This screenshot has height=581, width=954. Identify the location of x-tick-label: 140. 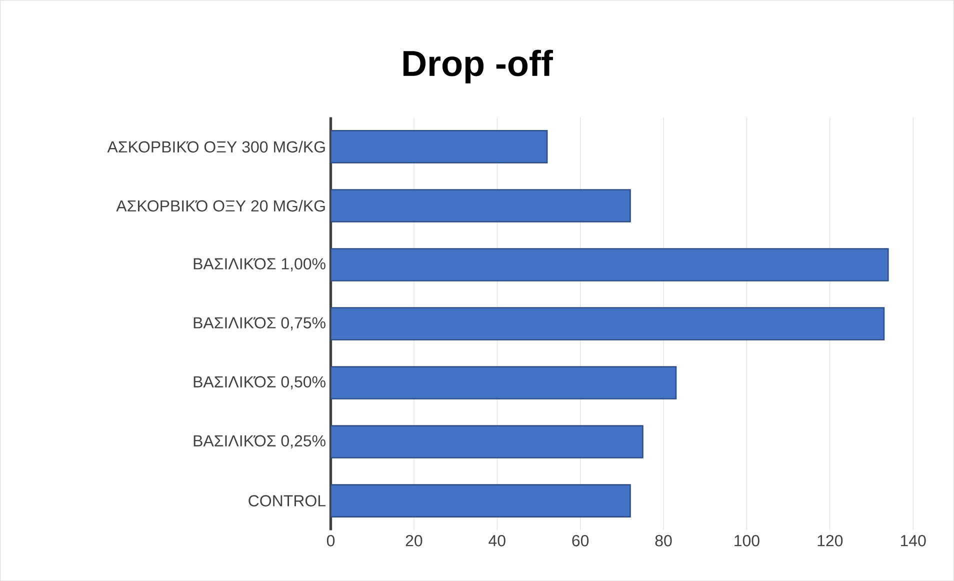
(913, 540).